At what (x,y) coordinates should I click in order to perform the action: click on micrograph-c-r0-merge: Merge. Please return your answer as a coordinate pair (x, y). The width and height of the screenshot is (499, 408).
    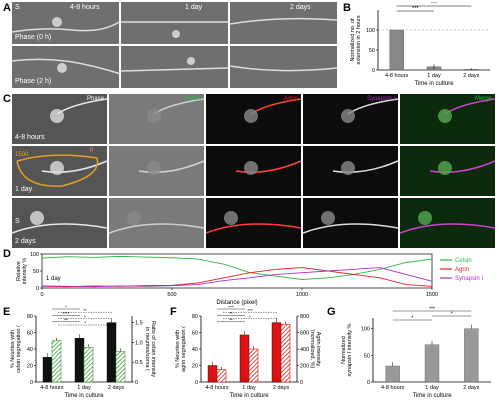
    Looking at the image, I should click on (447, 119).